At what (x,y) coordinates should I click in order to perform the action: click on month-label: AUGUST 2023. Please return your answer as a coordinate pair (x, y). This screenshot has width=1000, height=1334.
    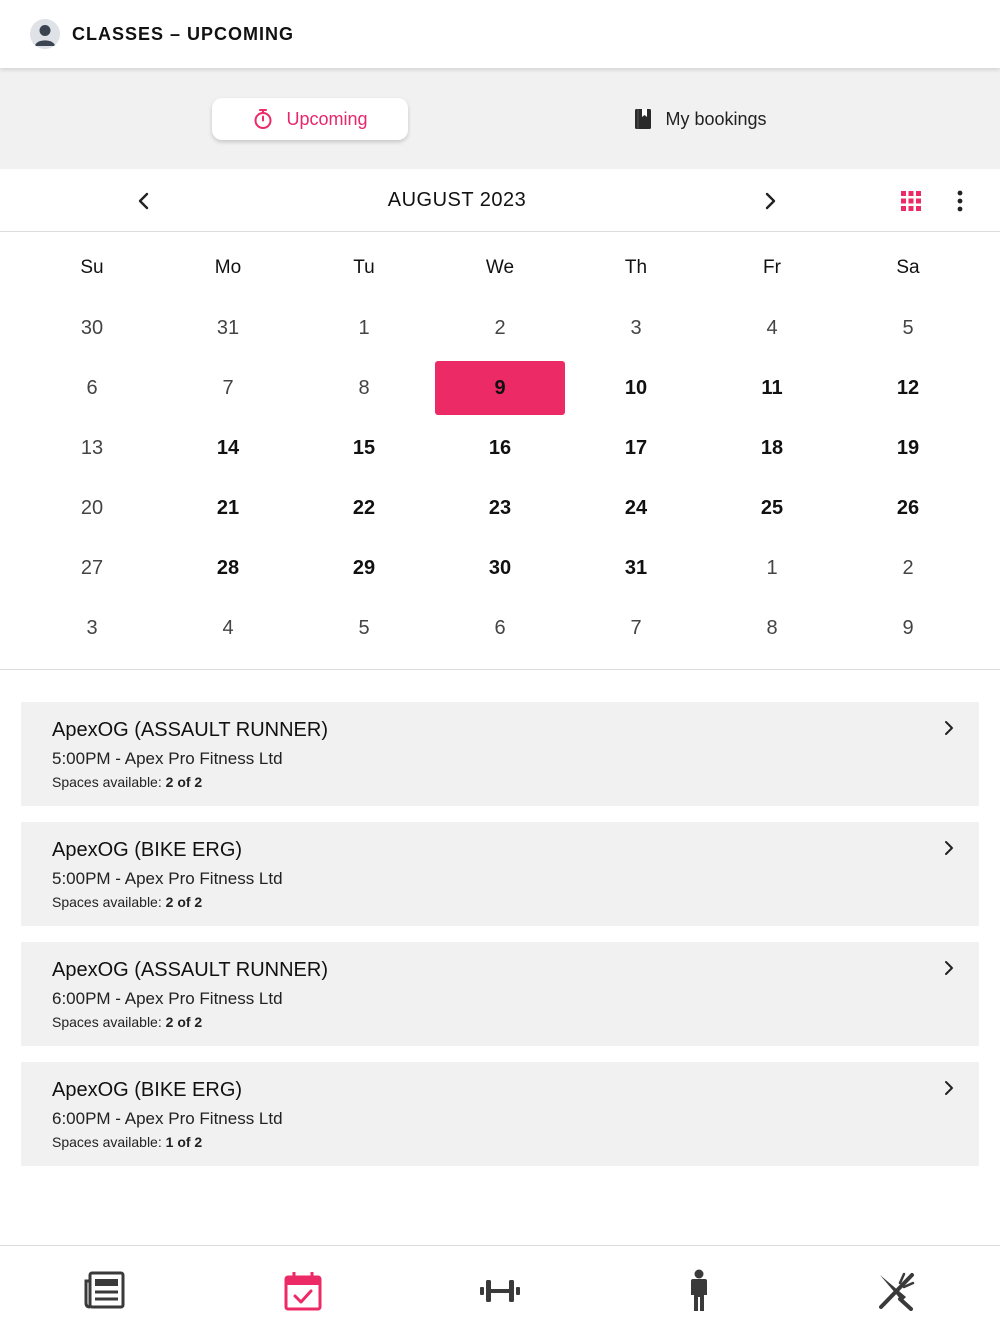
    Looking at the image, I should click on (457, 200).